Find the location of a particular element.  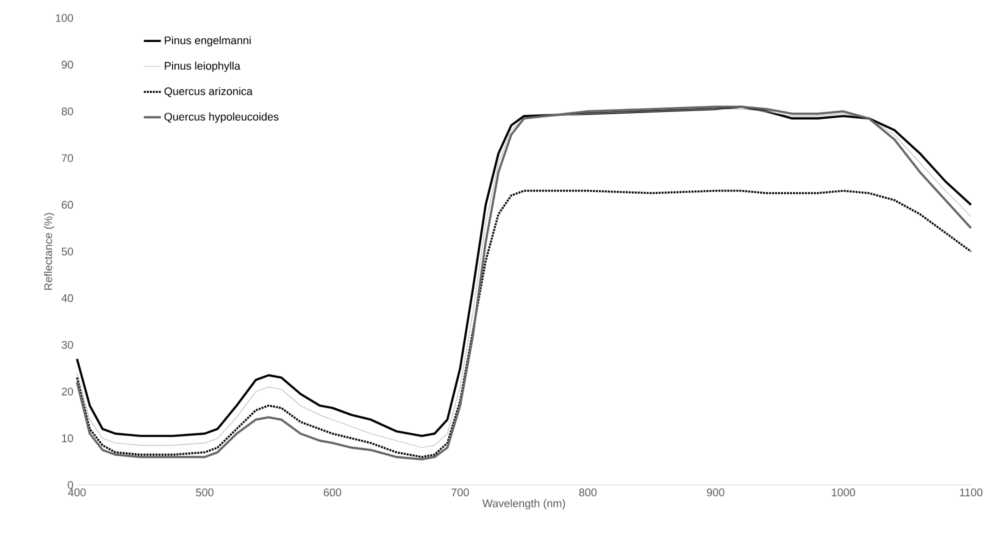

legend-label: Quercus arizonica is located at coordinates (208, 92).